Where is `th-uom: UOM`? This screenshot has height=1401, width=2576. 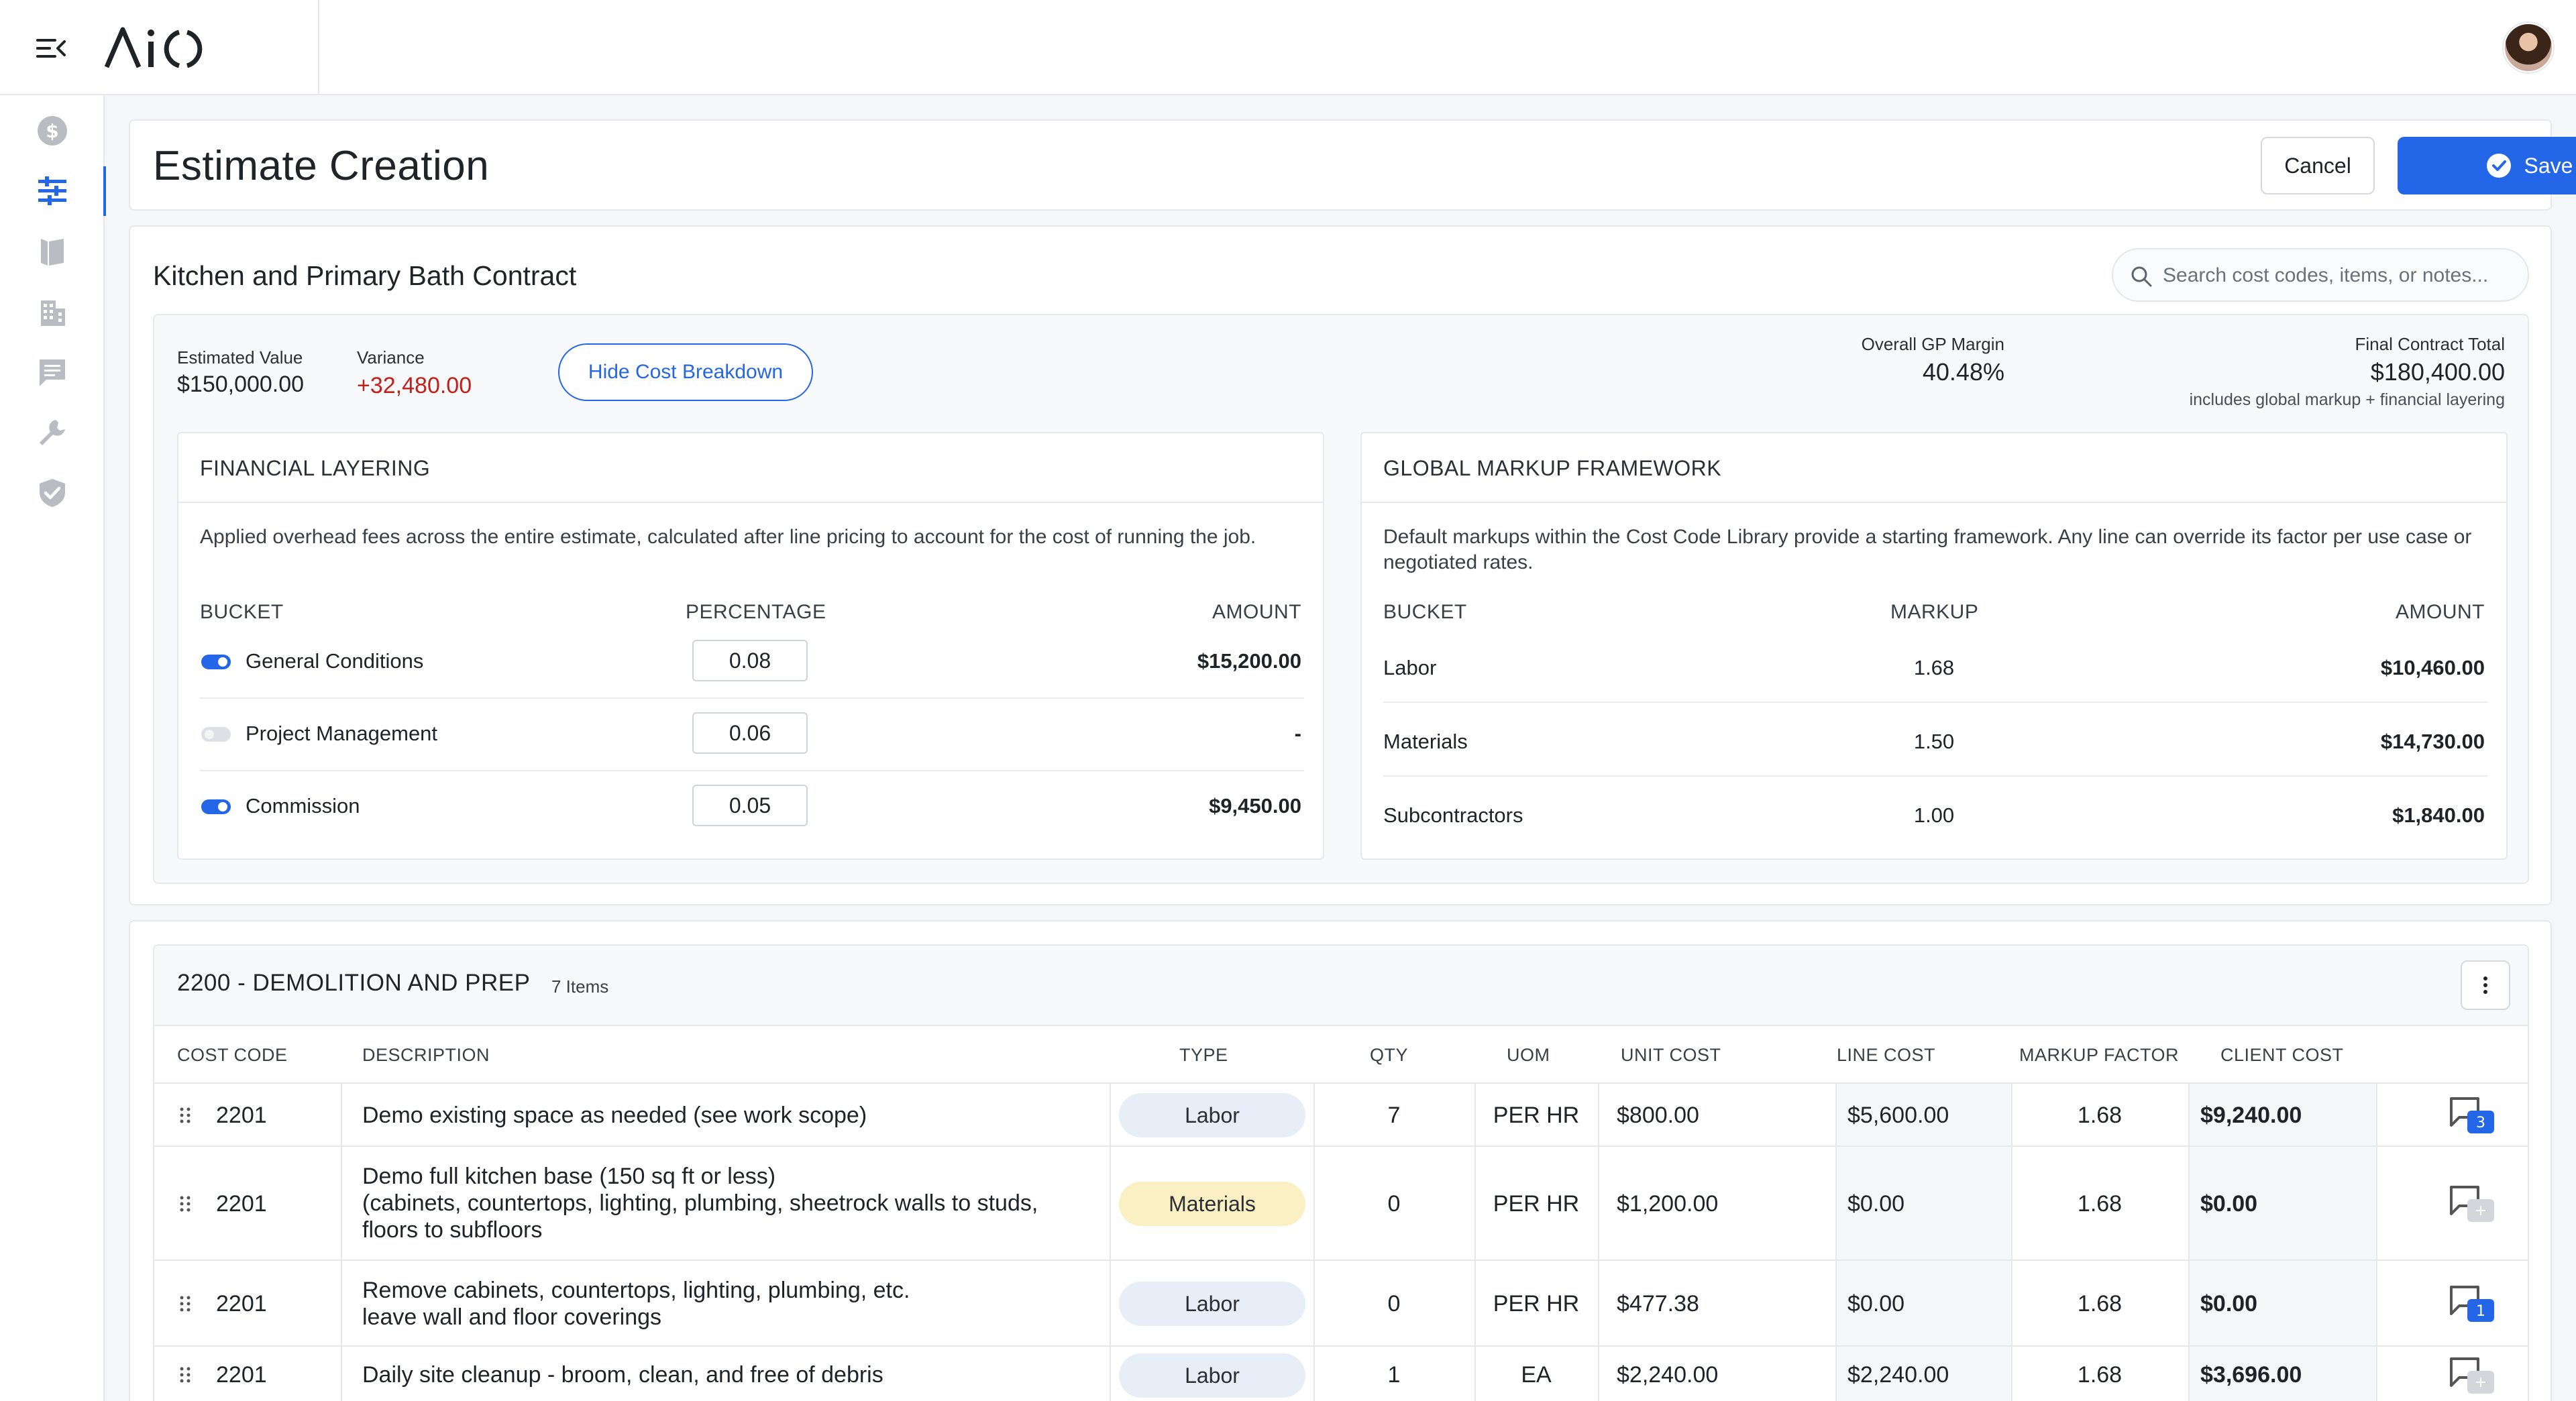
th-uom: UOM is located at coordinates (1528, 1055).